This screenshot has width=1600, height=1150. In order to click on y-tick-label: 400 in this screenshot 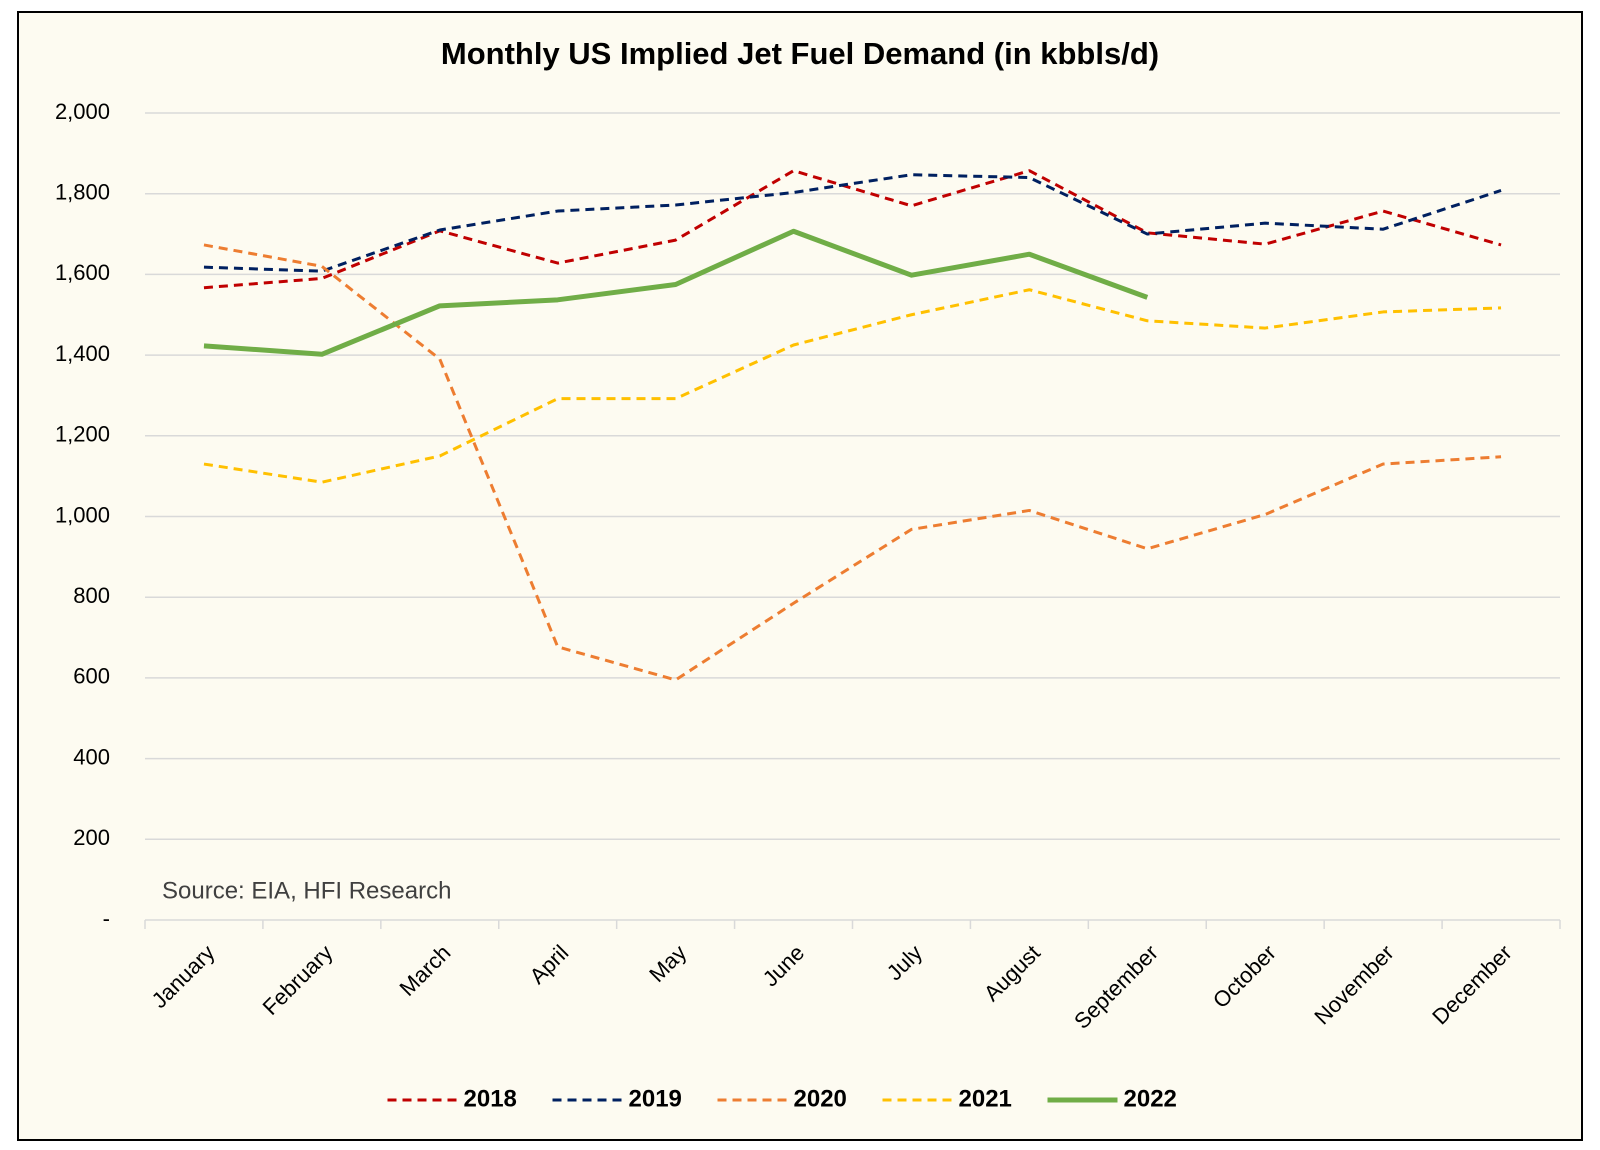, I will do `click(91, 756)`.